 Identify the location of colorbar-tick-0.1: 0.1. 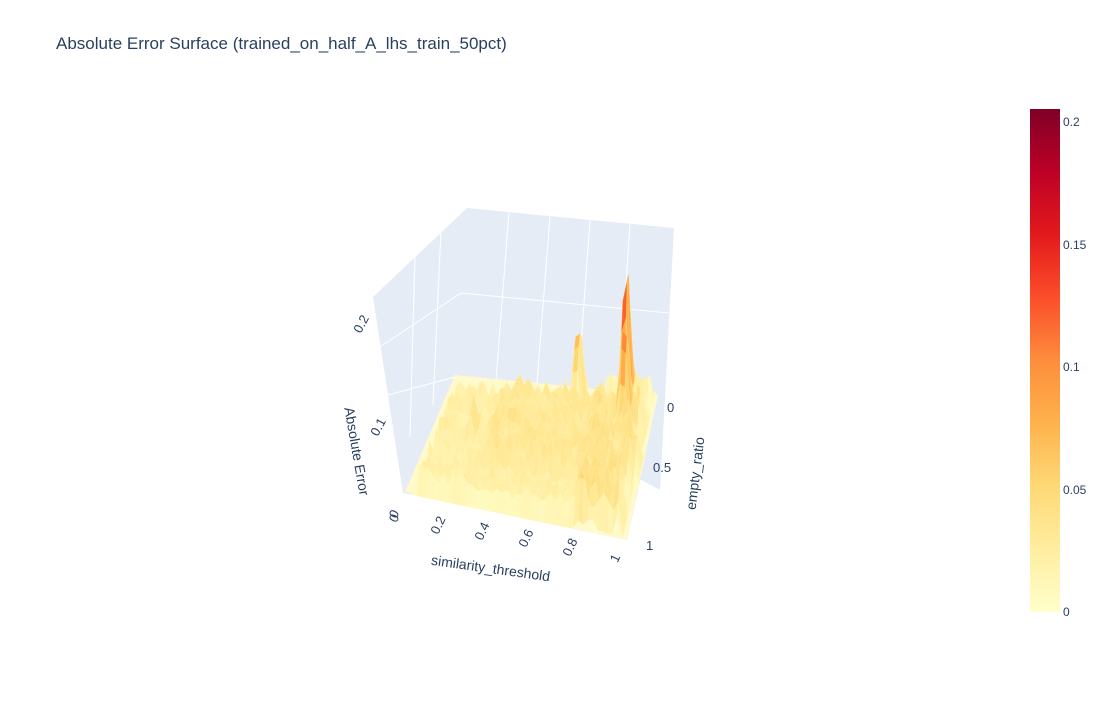
(1071, 367).